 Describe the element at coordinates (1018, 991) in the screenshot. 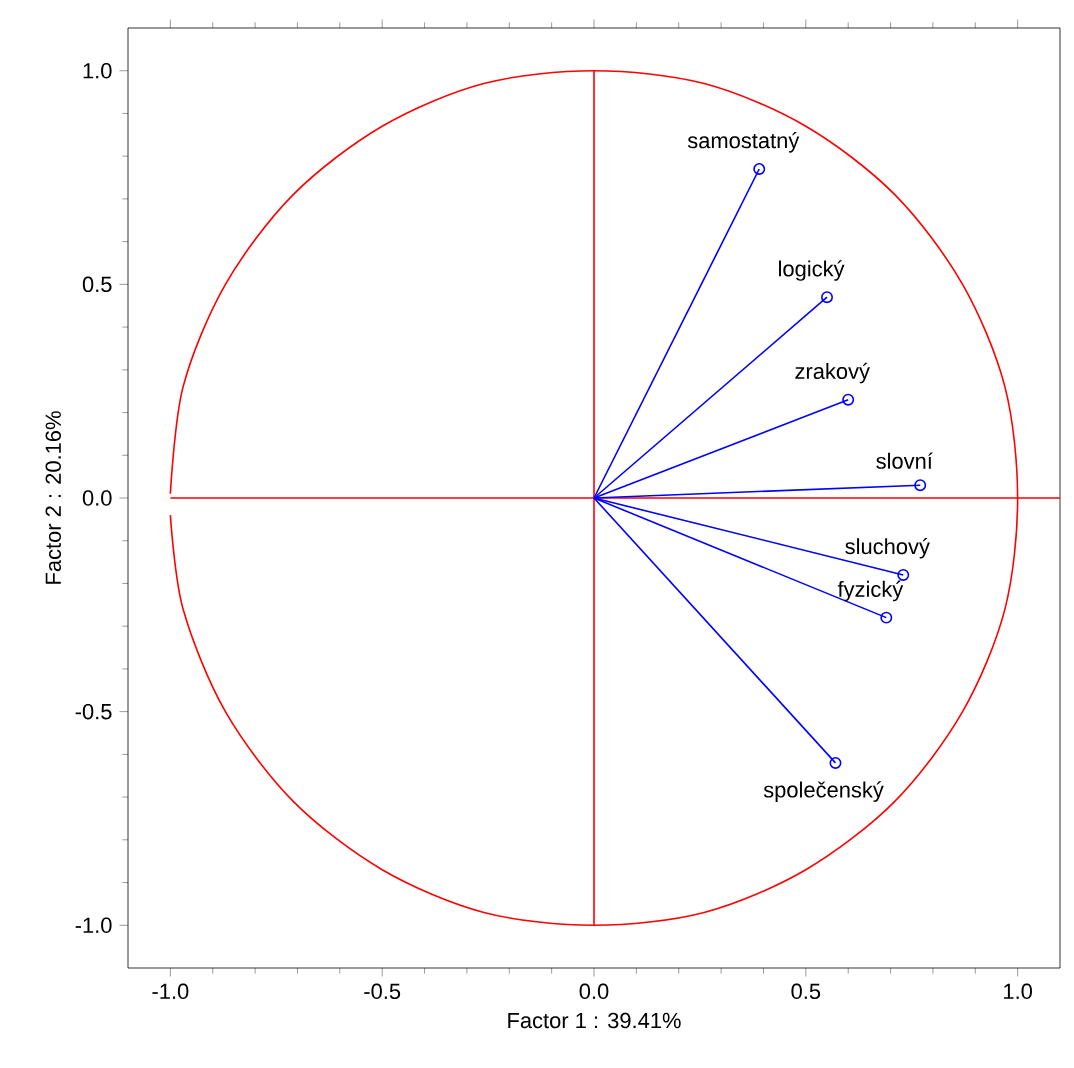

I see `x-tick-label: 1.0` at that location.